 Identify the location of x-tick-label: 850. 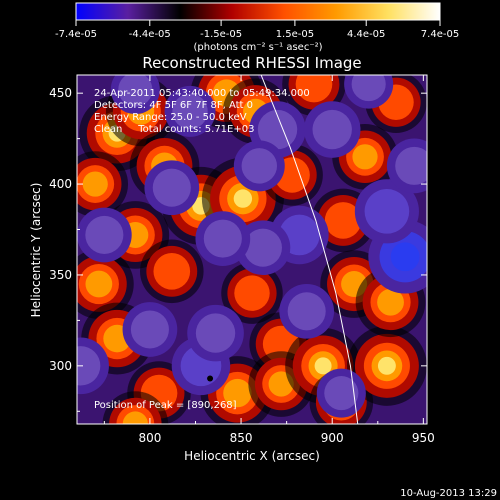
(241, 438).